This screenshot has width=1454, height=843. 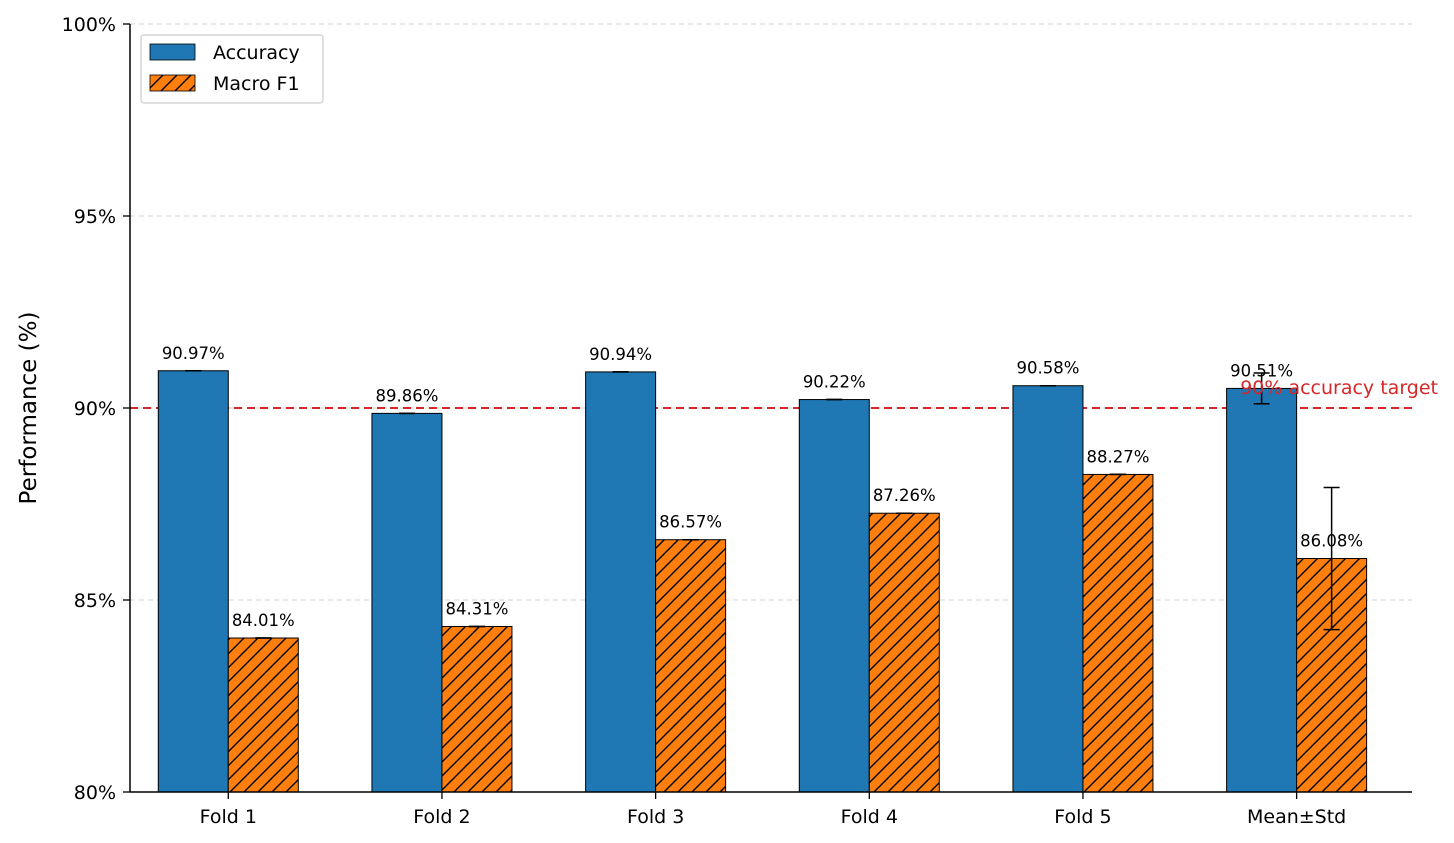 What do you see at coordinates (690, 522) in the screenshot?
I see `data-label: 86.57%` at bounding box center [690, 522].